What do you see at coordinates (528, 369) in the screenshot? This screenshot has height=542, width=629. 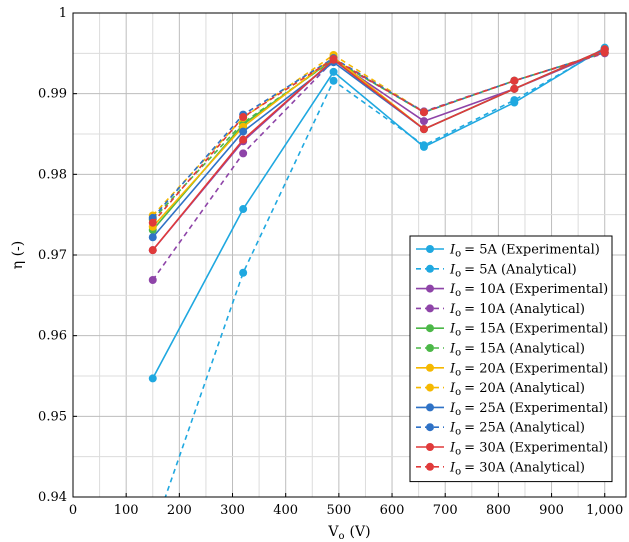 I see `legend-label: Io = 20A (Experimental)` at bounding box center [528, 369].